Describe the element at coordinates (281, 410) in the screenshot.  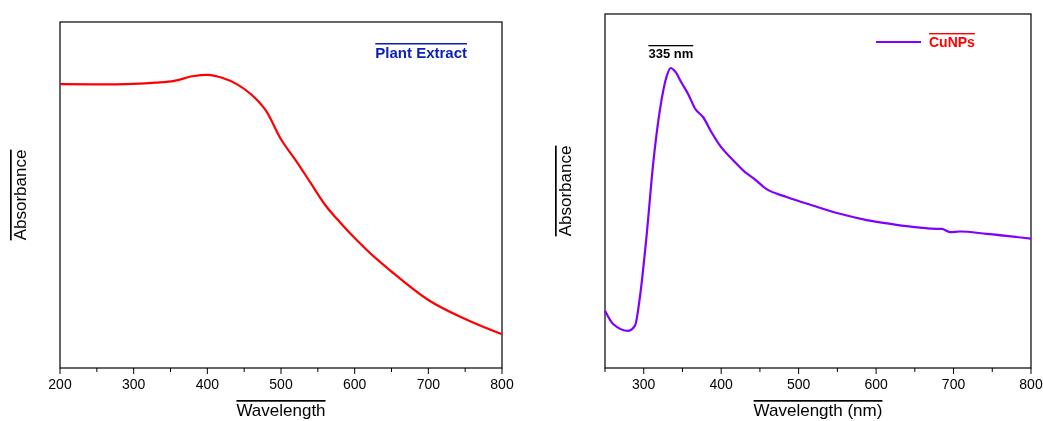
I see `x-axis-title: Wavelength` at that location.